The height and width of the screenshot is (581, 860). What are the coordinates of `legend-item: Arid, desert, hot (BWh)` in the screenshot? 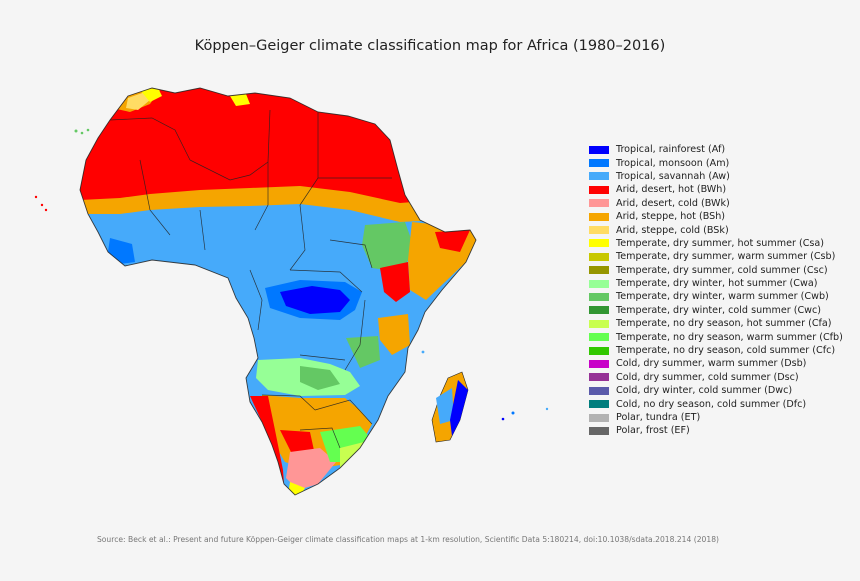 It's located at (716, 189).